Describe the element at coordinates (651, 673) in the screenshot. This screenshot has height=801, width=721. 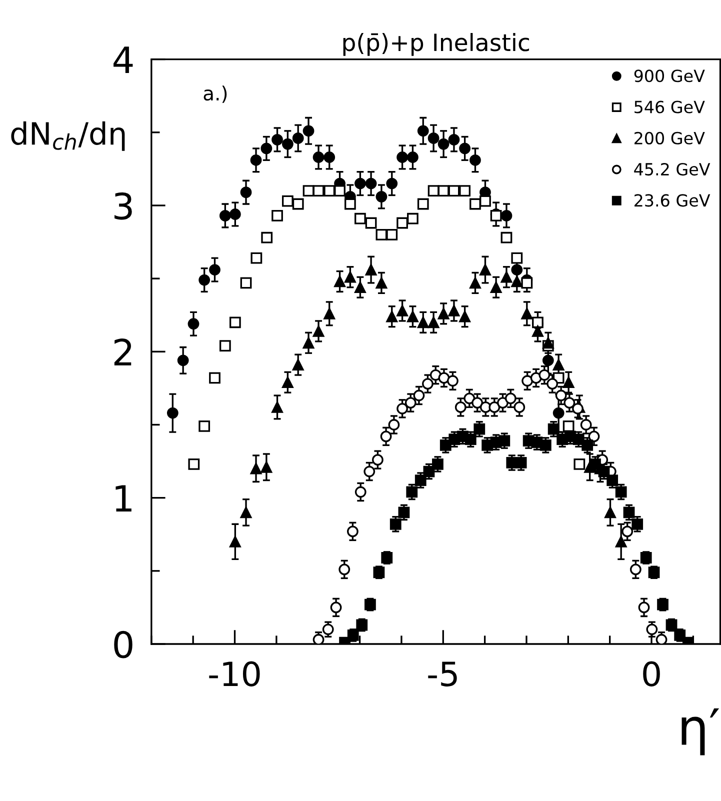
I see `x-tick-label: 0` at that location.